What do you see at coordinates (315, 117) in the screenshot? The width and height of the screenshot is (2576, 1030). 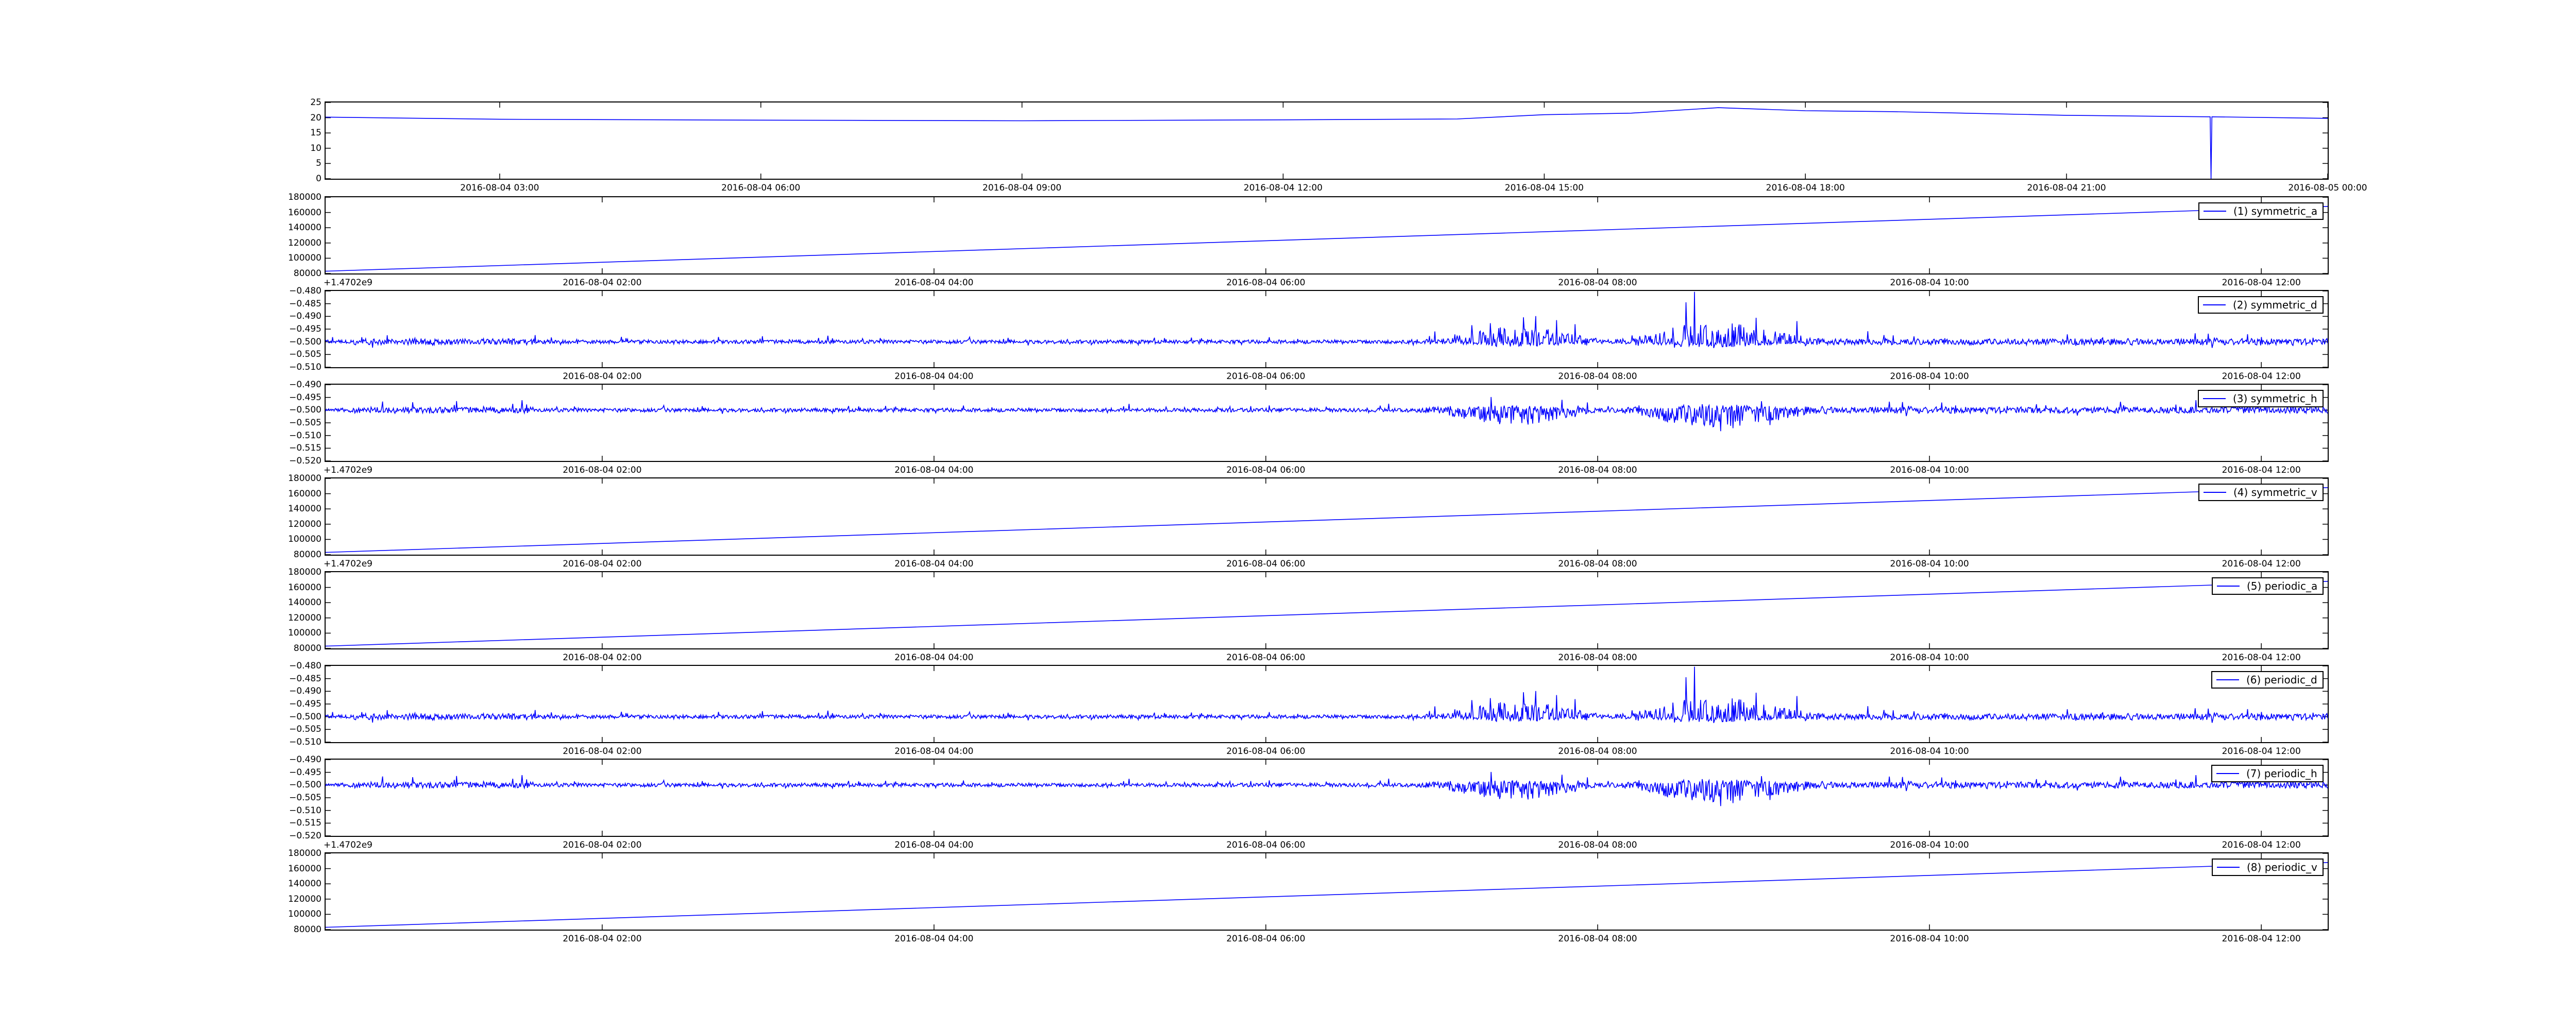 I see `y-tick-label: 20` at bounding box center [315, 117].